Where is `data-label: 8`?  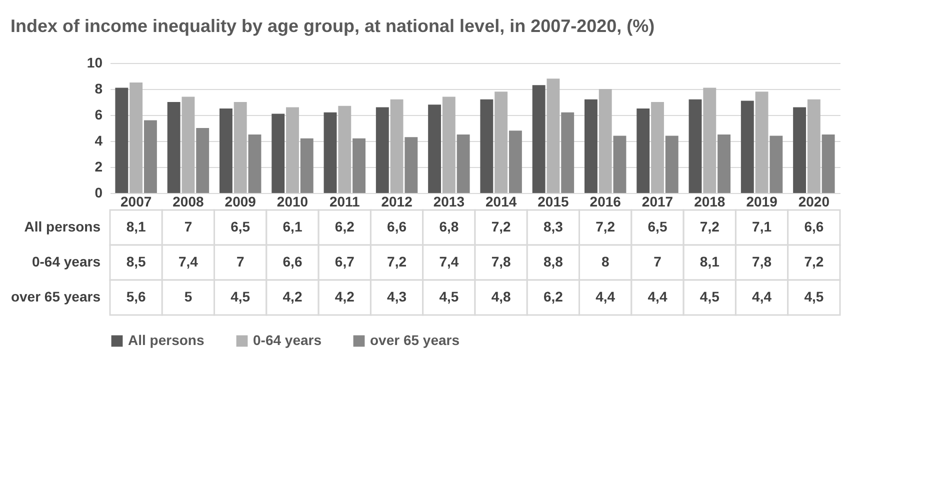
data-label: 8 is located at coordinates (605, 262).